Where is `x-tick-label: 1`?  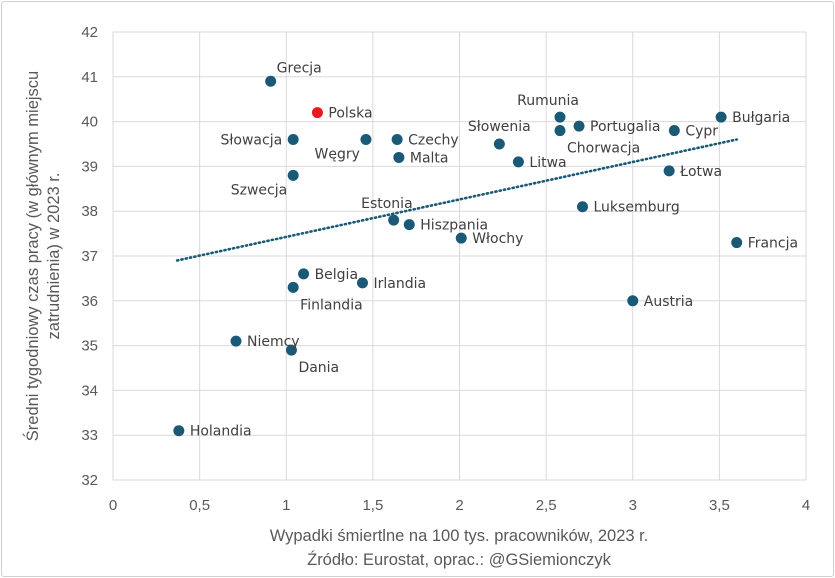 x-tick-label: 1 is located at coordinates (286, 505).